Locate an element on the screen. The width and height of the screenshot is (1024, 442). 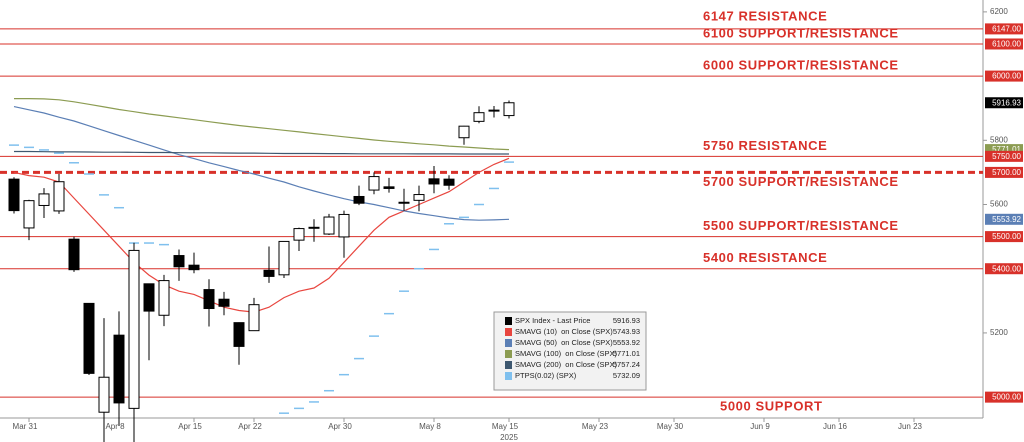
legend-value: 5771.01 is located at coordinates (626, 353).